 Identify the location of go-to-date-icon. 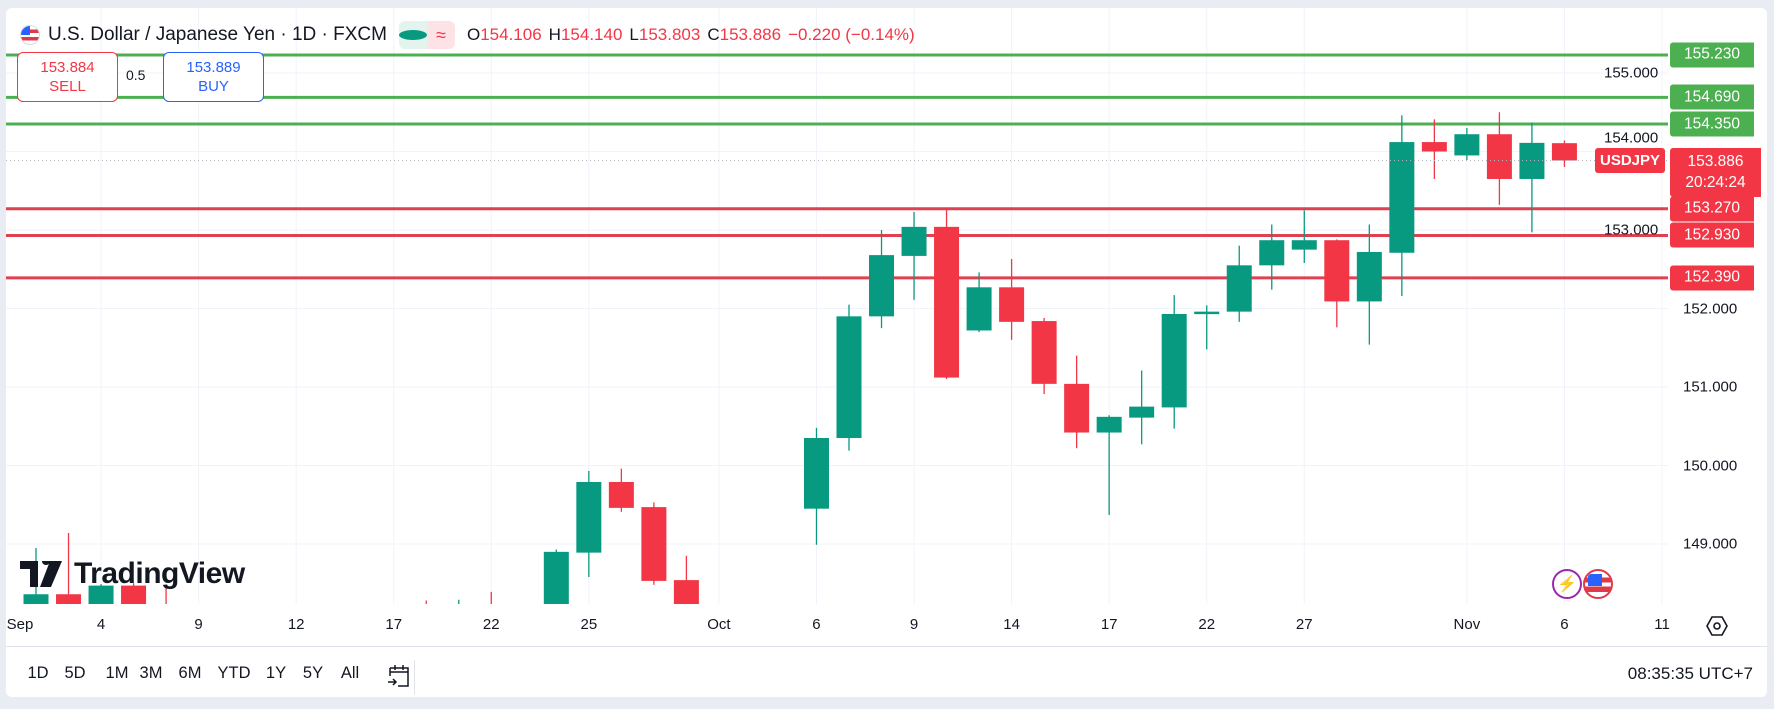
(399, 676).